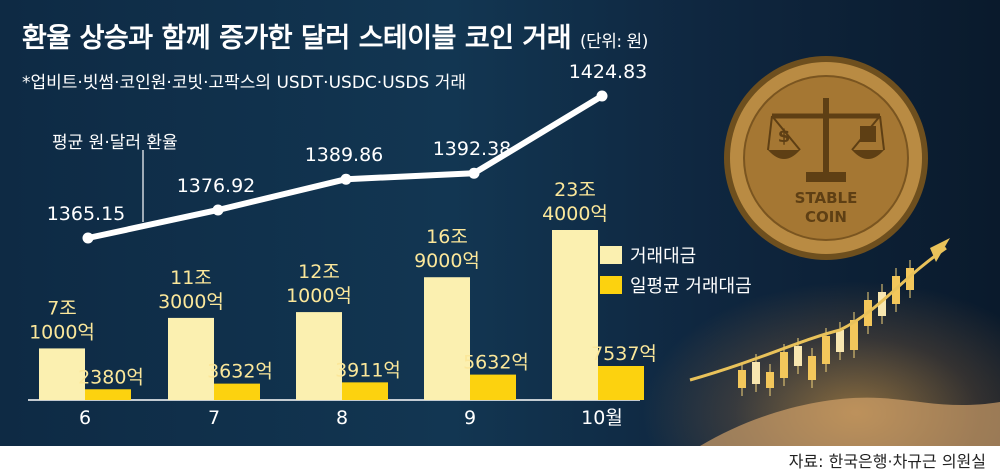 The height and width of the screenshot is (472, 1000). What do you see at coordinates (611, 285) in the screenshot?
I see `legend-swatch-daily` at bounding box center [611, 285].